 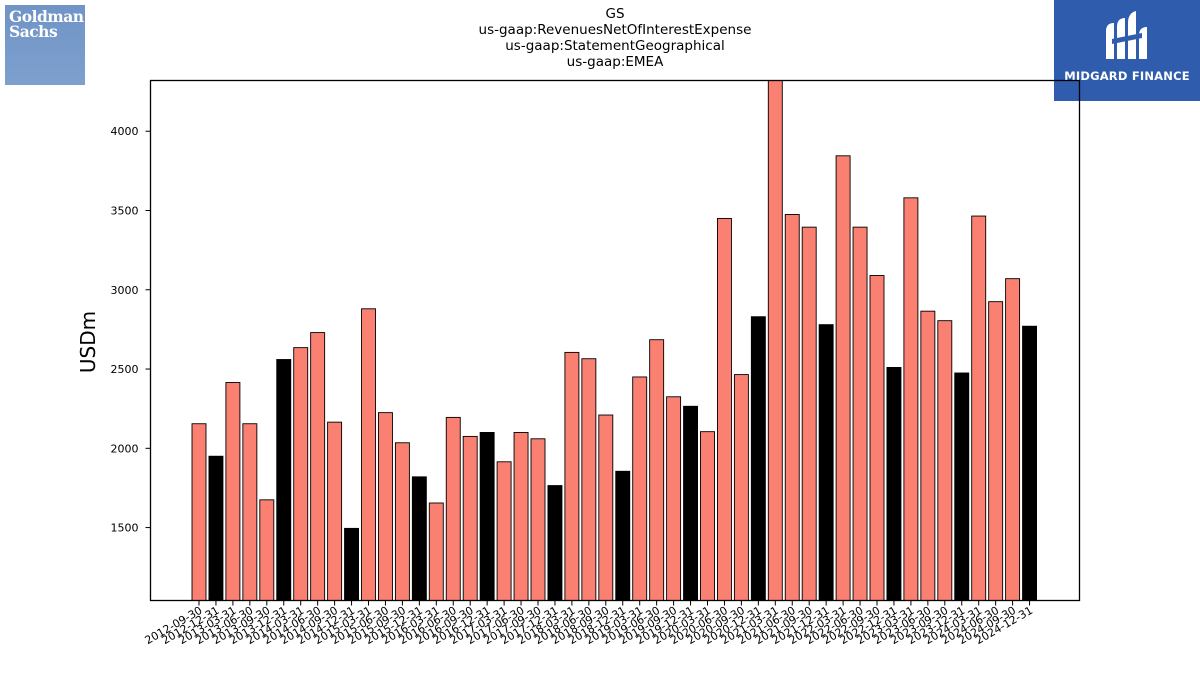 What do you see at coordinates (45, 45) in the screenshot?
I see `goldman-sachs-logo: Goldman Sachs` at bounding box center [45, 45].